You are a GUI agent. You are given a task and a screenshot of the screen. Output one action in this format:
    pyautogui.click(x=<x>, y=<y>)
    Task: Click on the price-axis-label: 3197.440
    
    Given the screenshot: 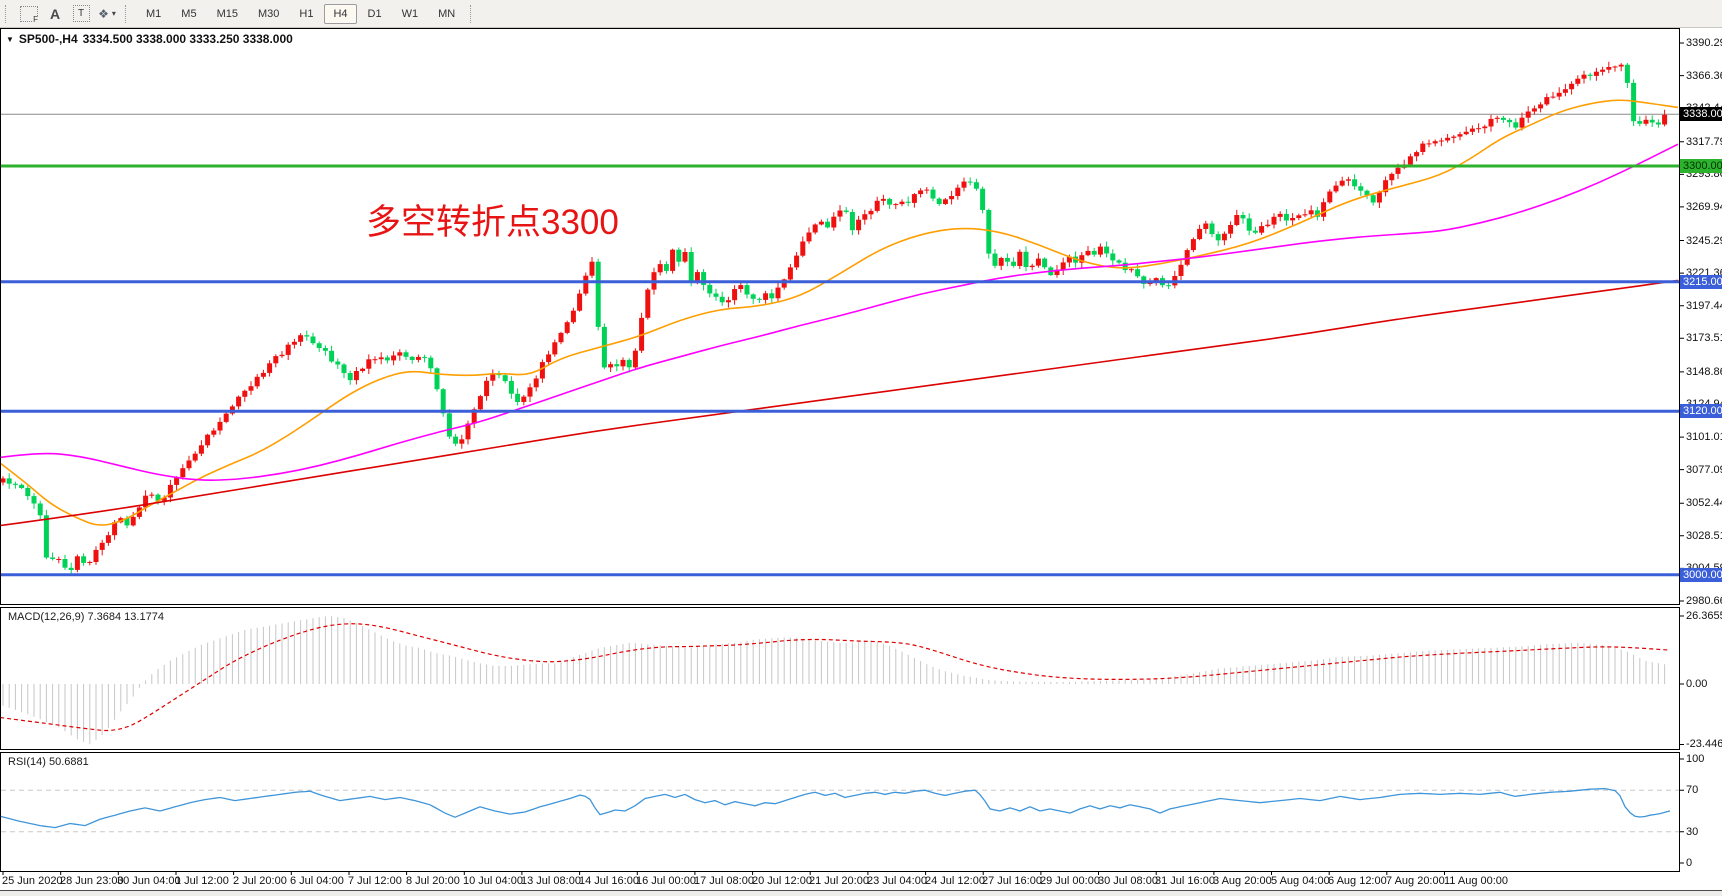 What is the action you would take?
    pyautogui.click(x=1704, y=306)
    